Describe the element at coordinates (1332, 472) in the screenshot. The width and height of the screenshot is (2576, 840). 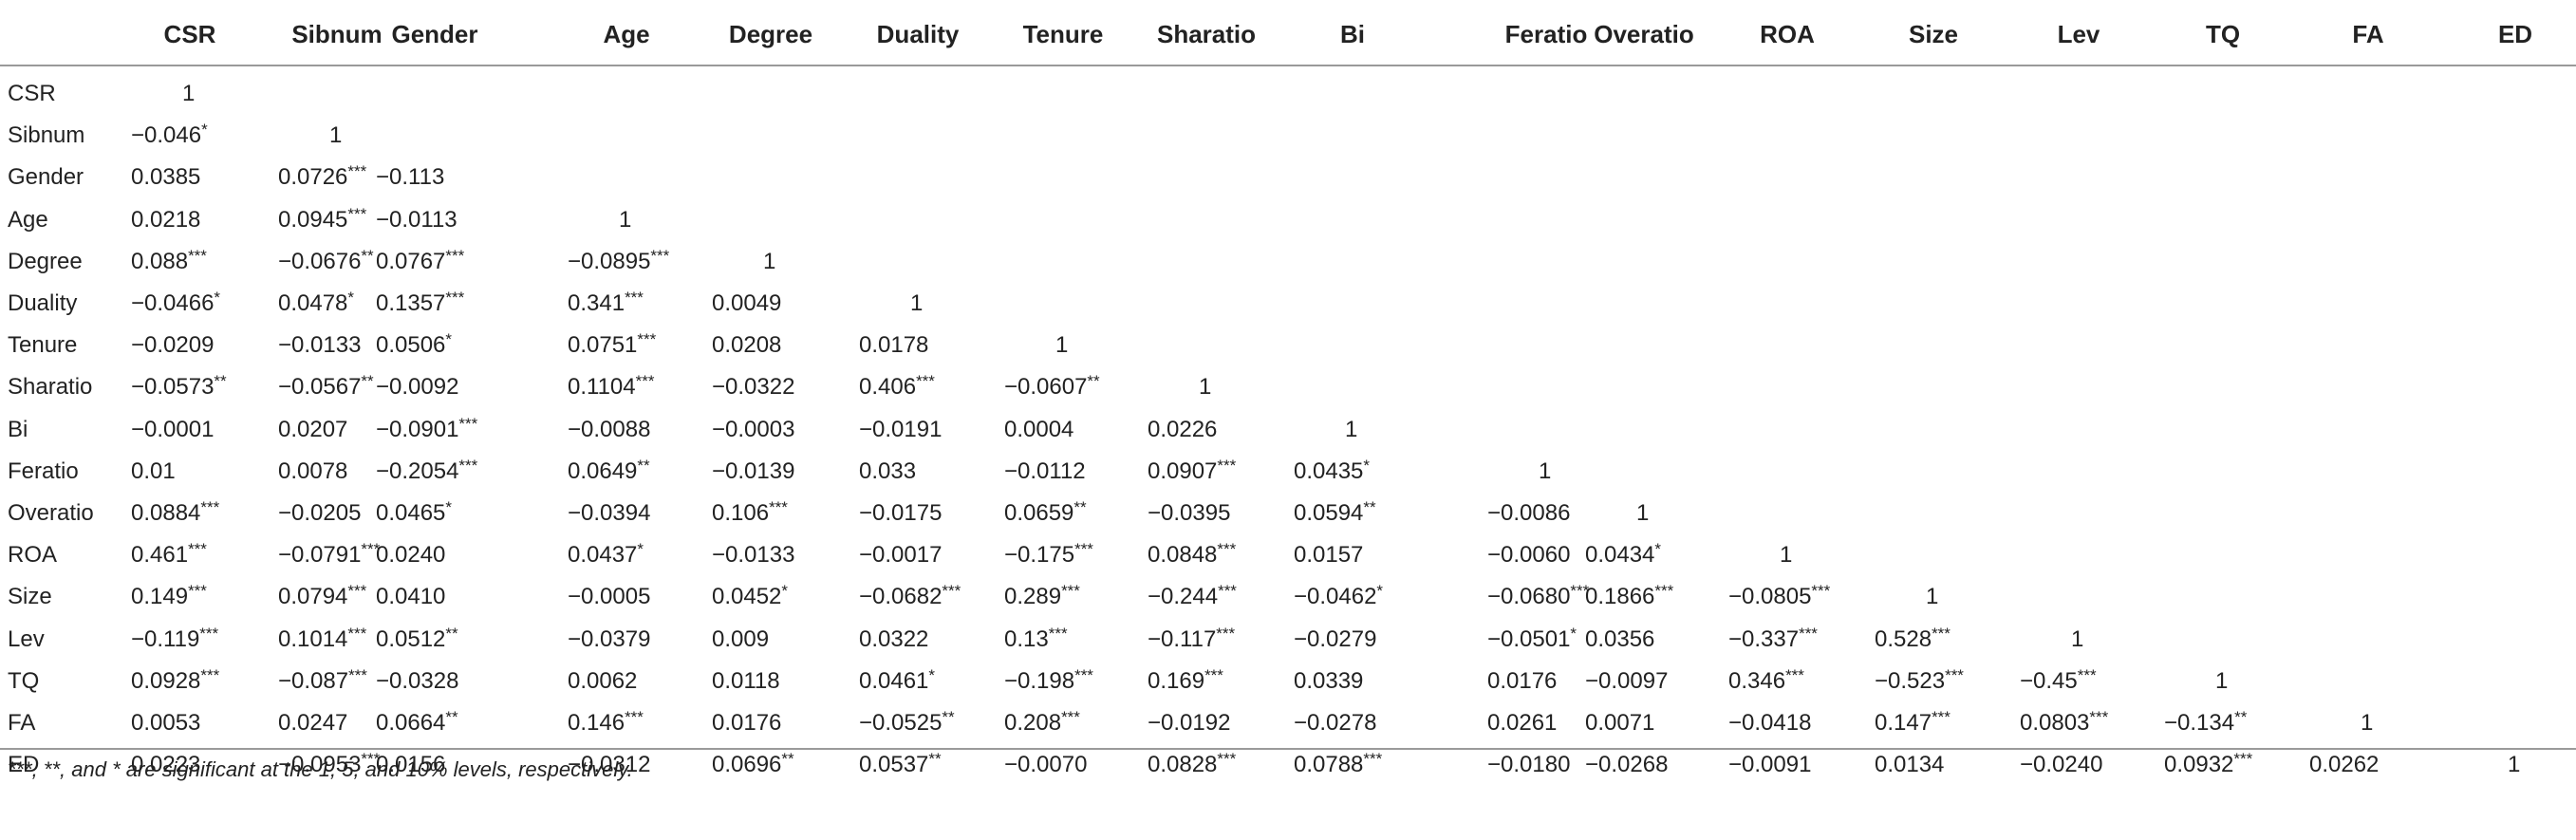
I see `table-cell: 0.0435*` at that location.